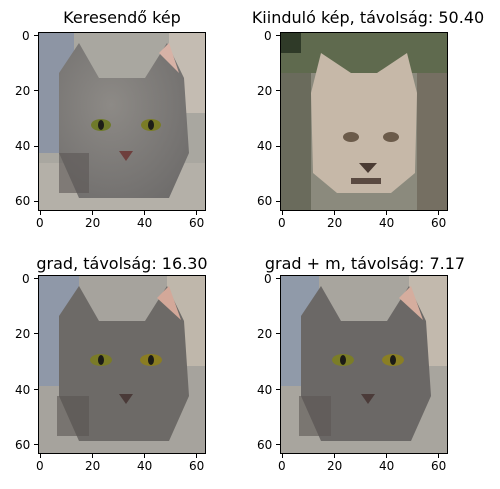 The height and width of the screenshot is (489, 500). I want to click on panel-title: Keresendő kép, so click(122, 17).